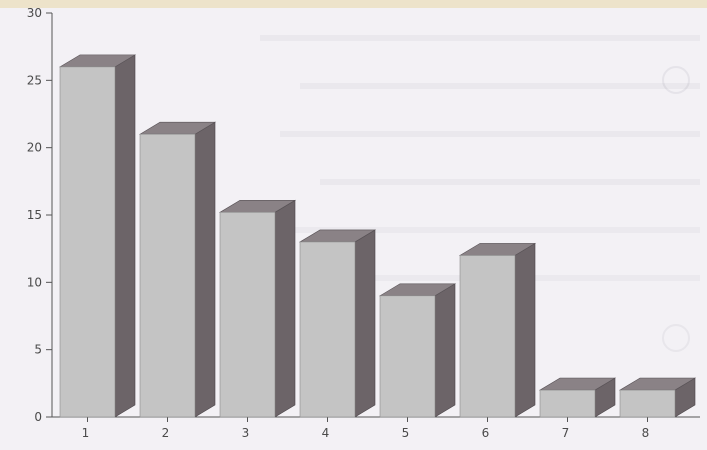  I want to click on x-tick-label: 7, so click(566, 433).